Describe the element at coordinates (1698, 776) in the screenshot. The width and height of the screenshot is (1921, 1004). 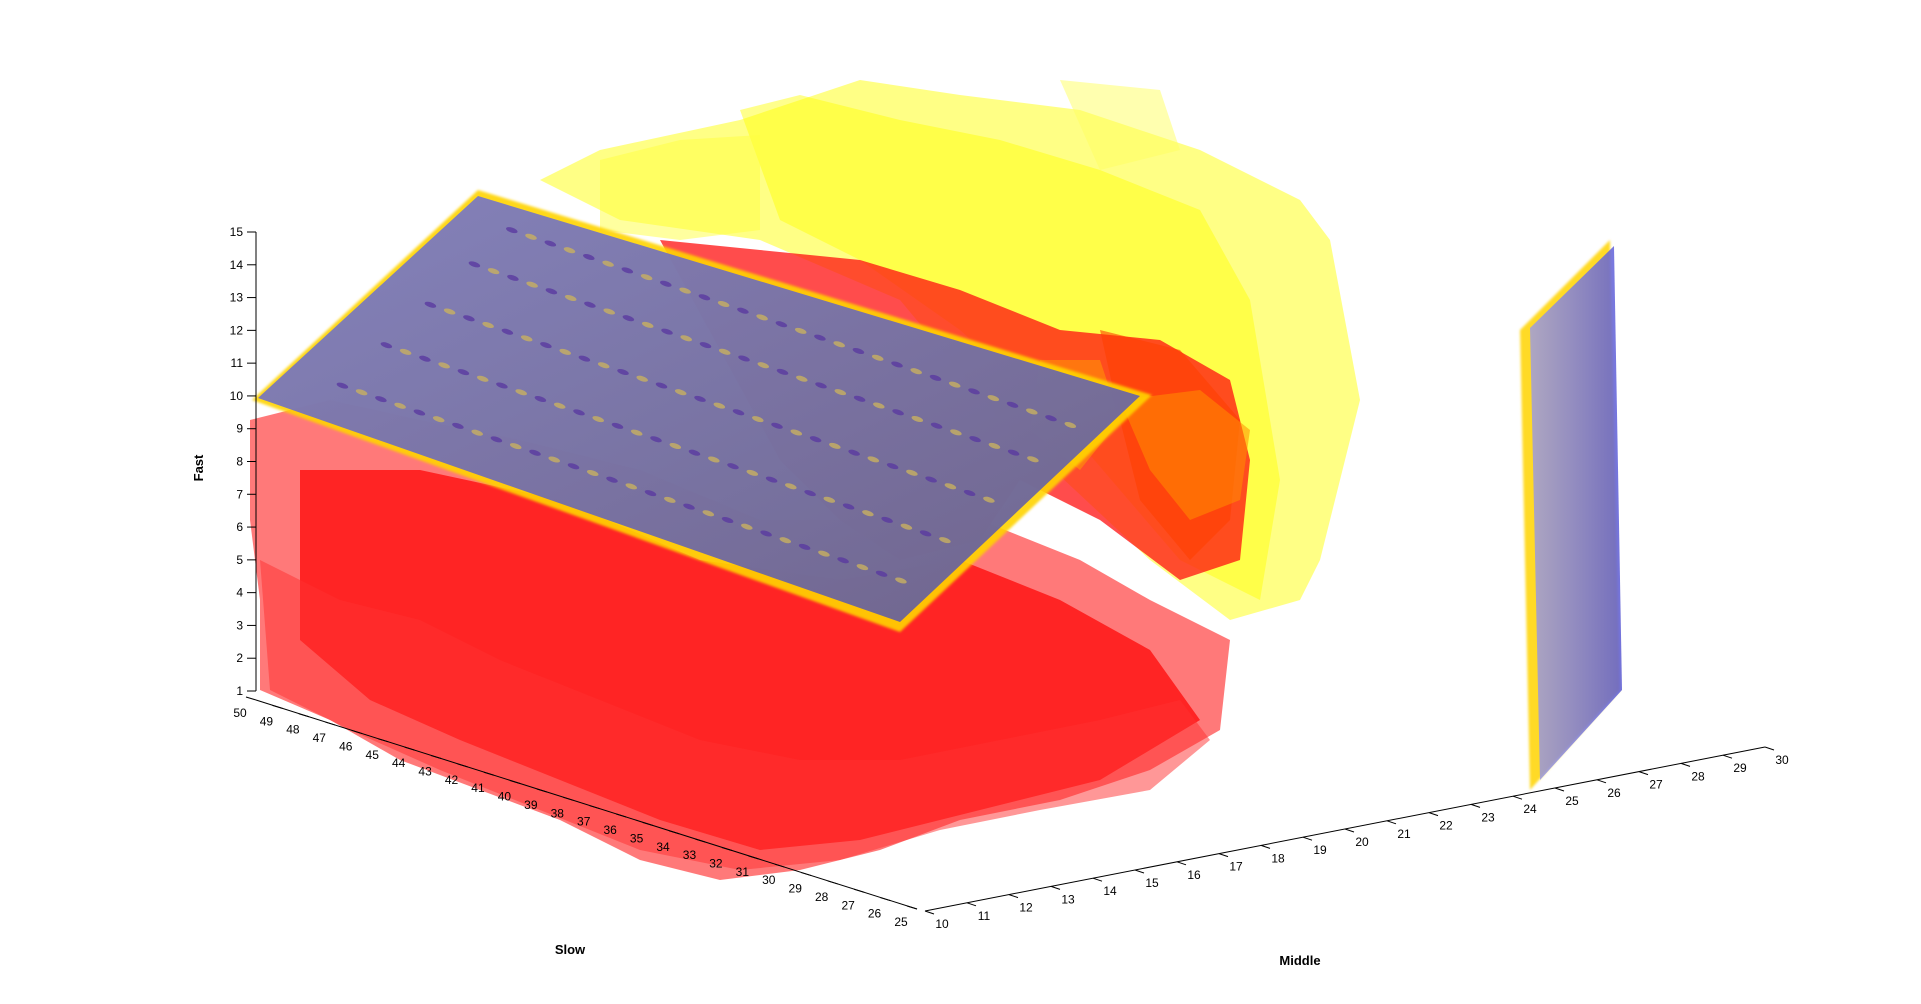
I see `x-tick-label: 28` at that location.